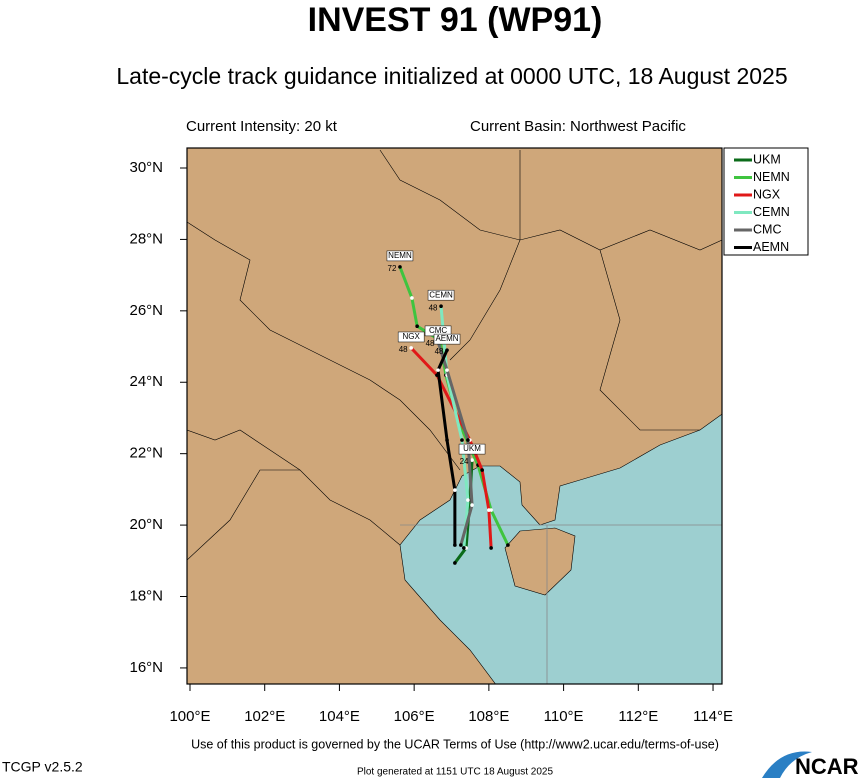 Image resolution: width=867 pixels, height=780 pixels. Describe the element at coordinates (146, 238) in the screenshot. I see `y-tick-label: 28°N` at that location.